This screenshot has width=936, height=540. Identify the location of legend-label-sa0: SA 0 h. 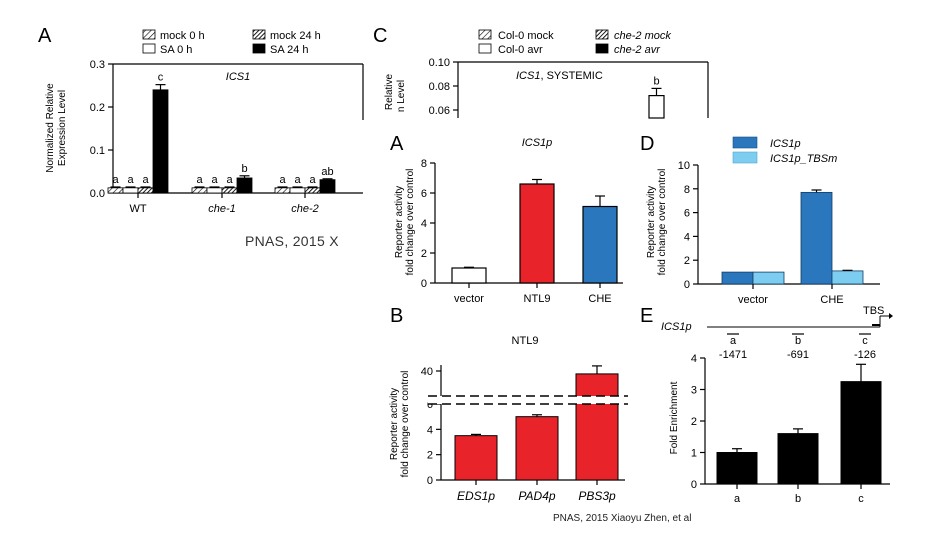
(176, 50).